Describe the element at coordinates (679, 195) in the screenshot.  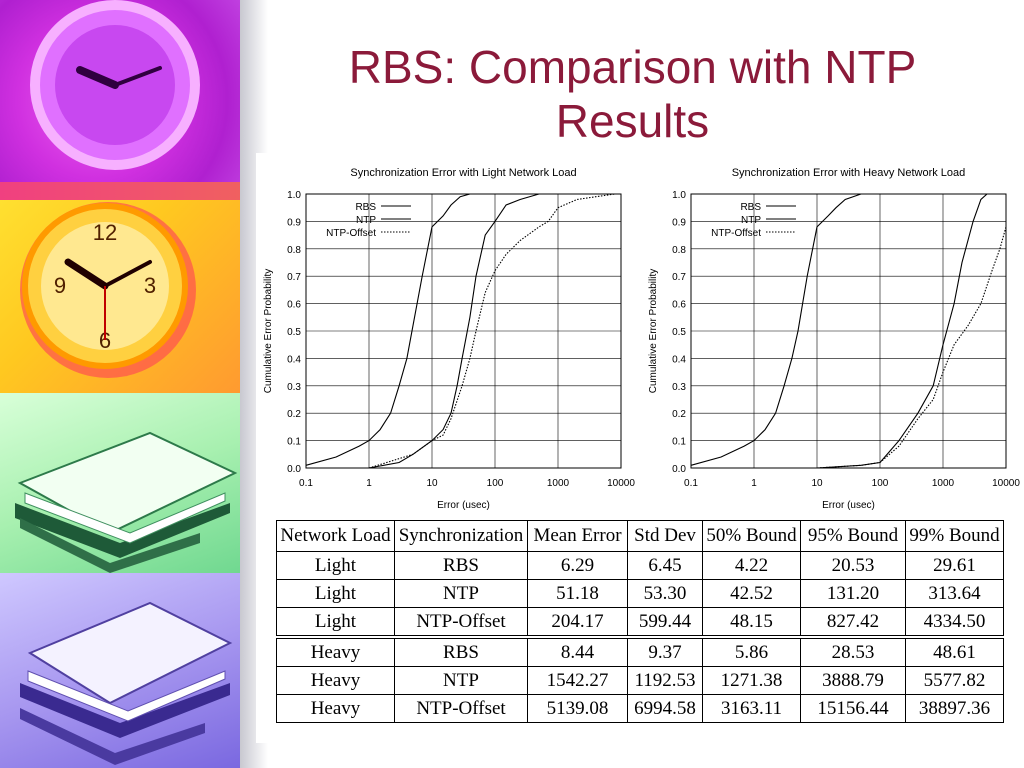
I see `y-tick-label: 1.0` at that location.